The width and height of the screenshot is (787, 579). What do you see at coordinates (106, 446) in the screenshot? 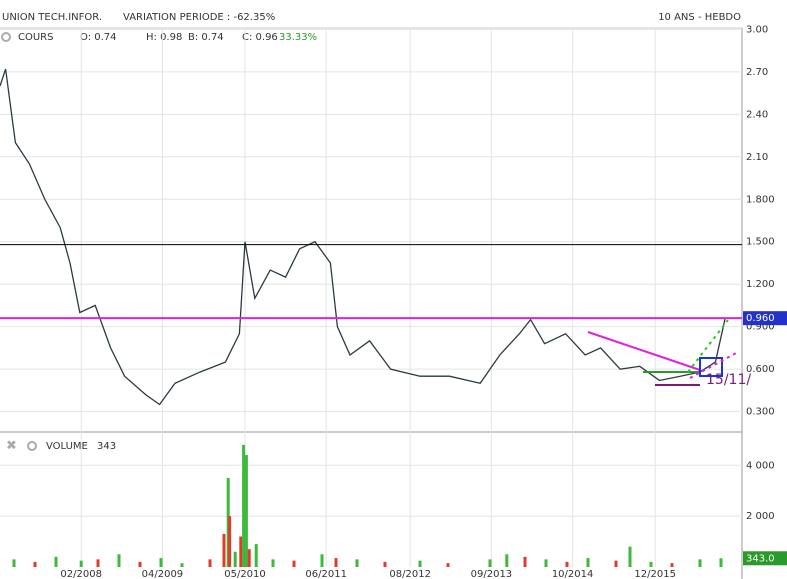
I see `volume-last: 343` at bounding box center [106, 446].